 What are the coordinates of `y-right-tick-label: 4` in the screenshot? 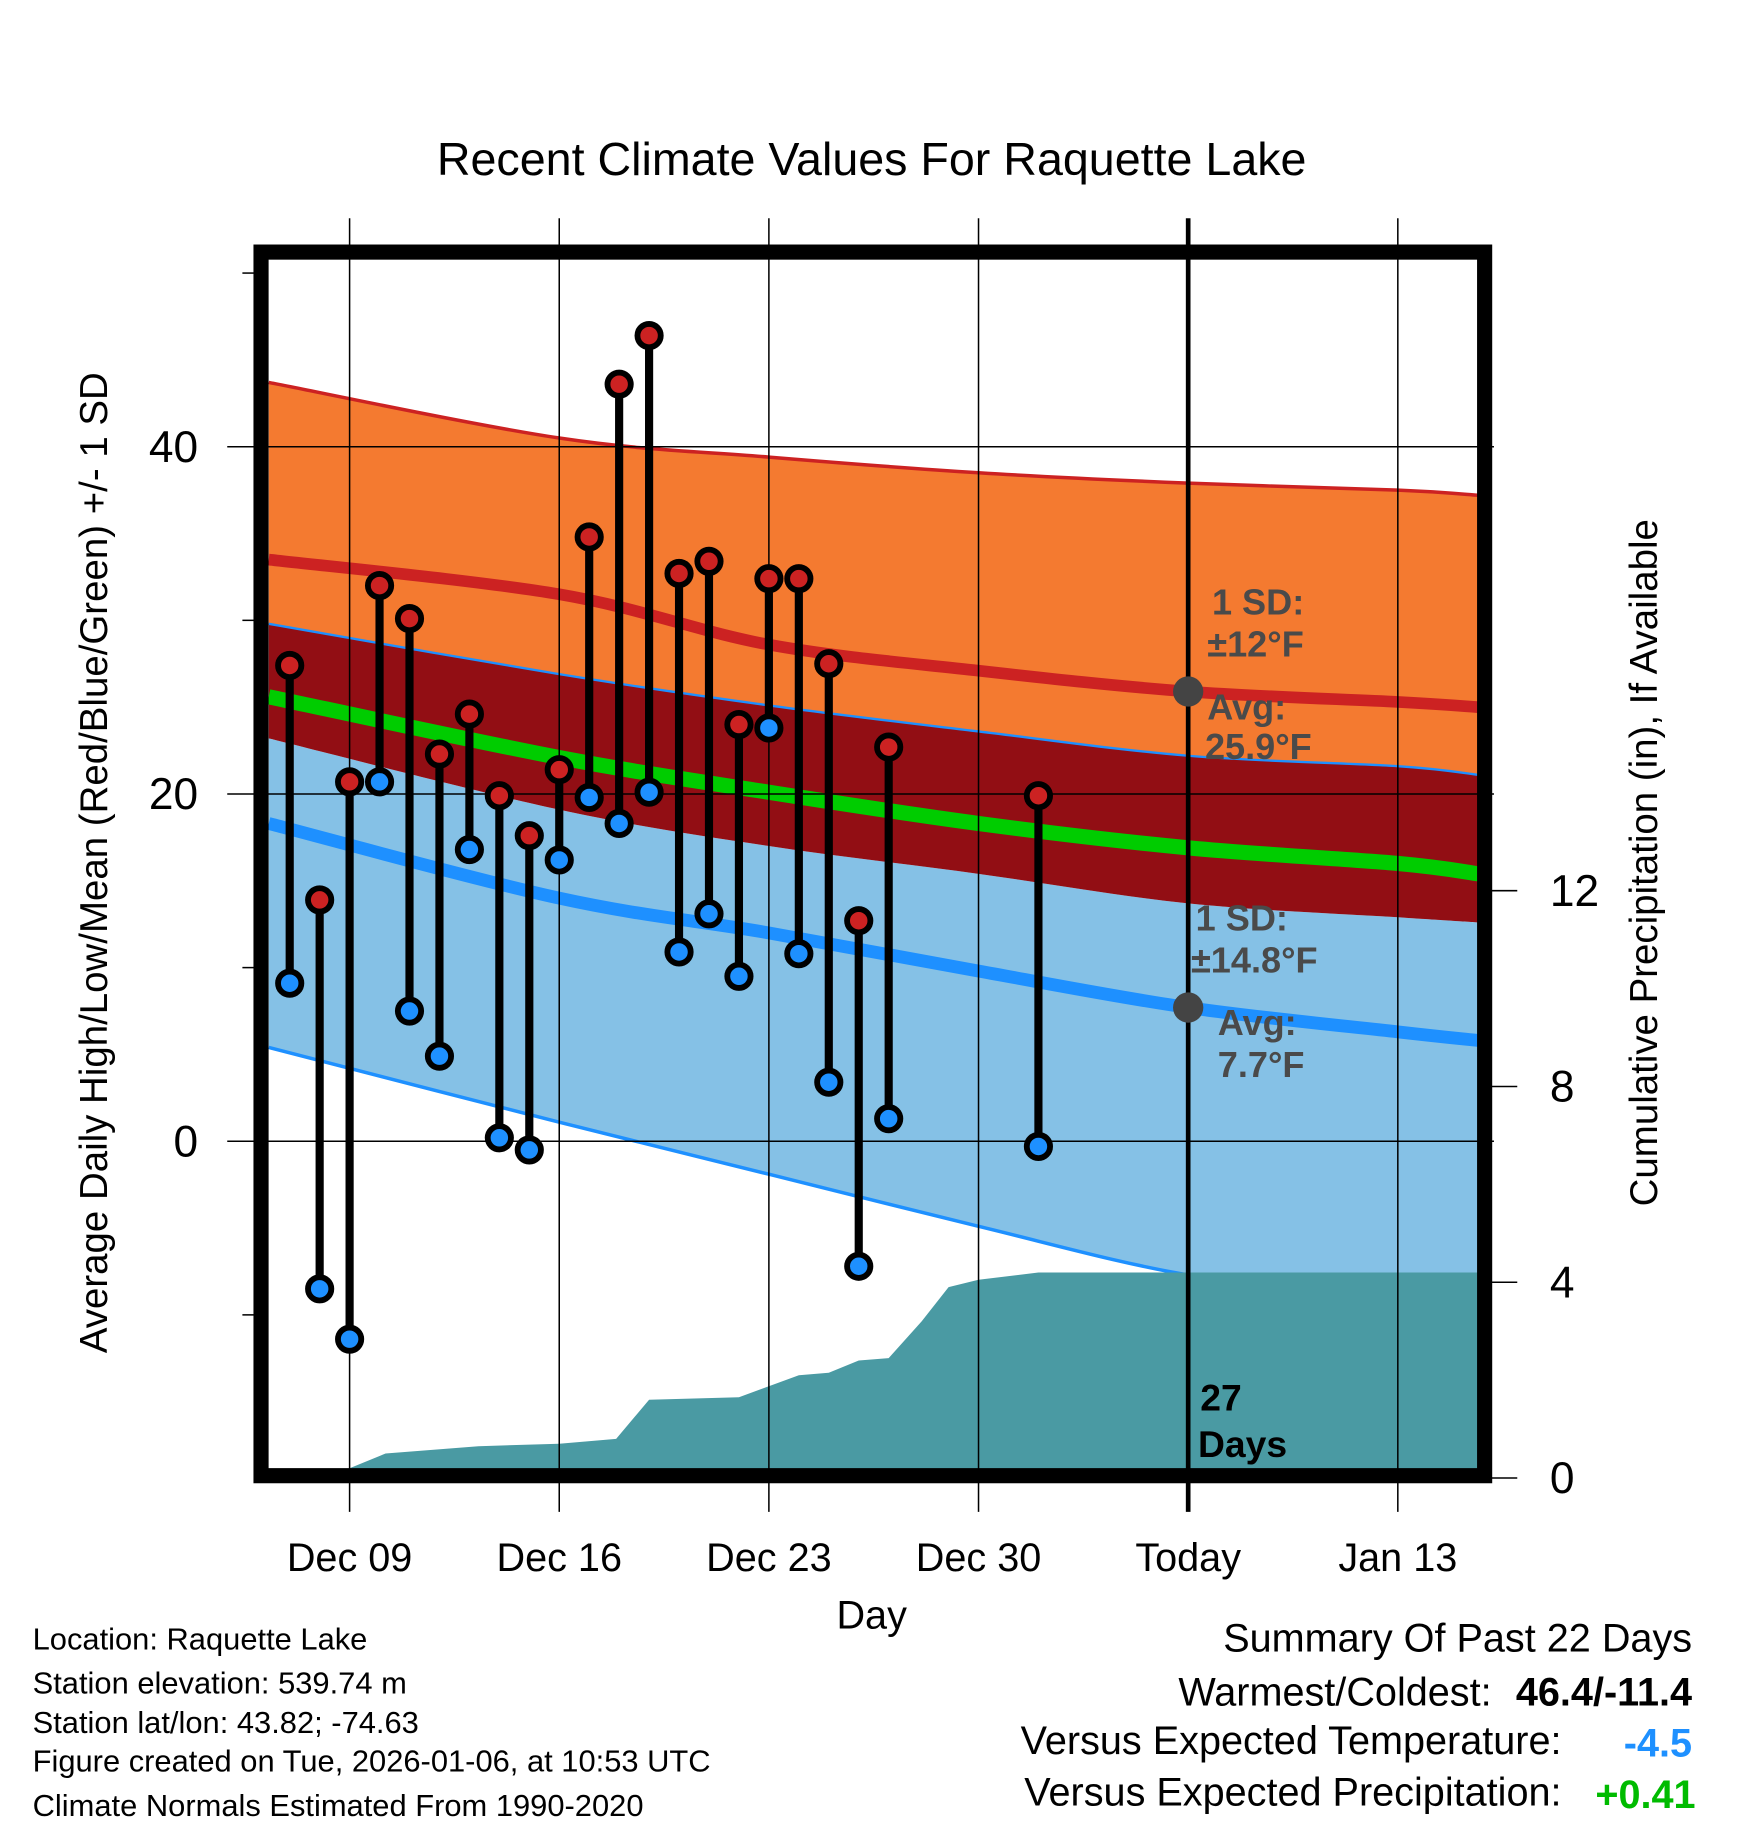 It's located at (1562, 1282).